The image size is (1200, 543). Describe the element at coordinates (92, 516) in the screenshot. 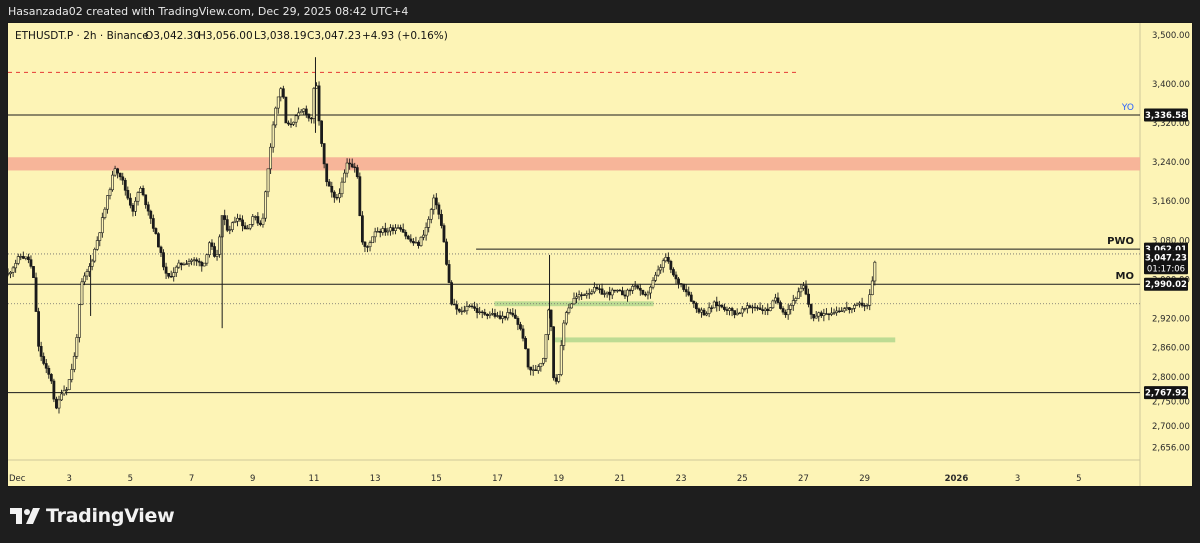

I see `tradingview-logo: TradingView` at that location.